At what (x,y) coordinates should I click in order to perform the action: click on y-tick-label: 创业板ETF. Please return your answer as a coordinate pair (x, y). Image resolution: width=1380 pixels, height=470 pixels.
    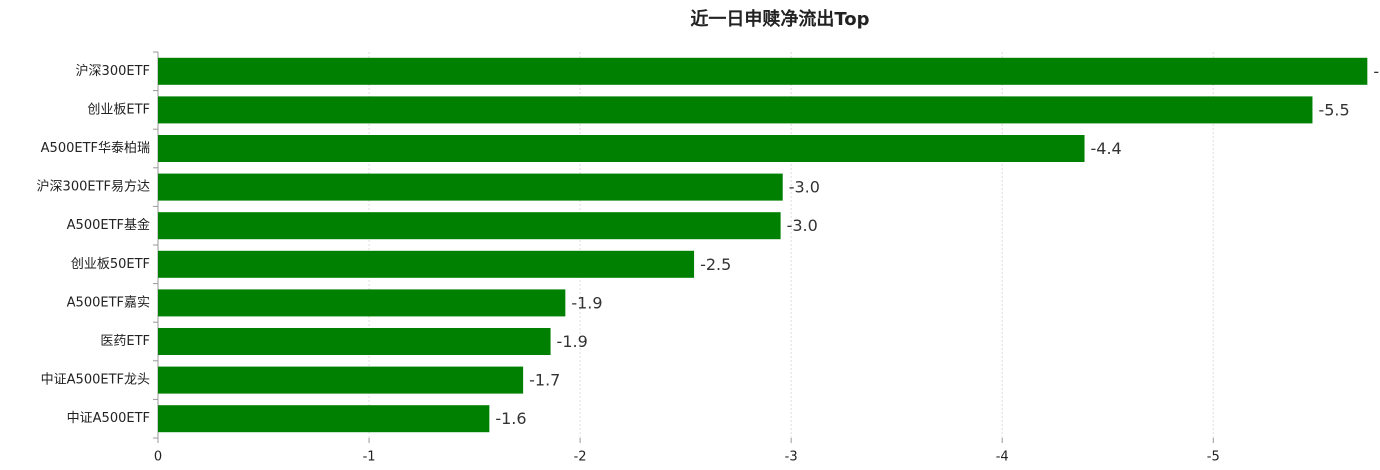
    Looking at the image, I should click on (118, 109).